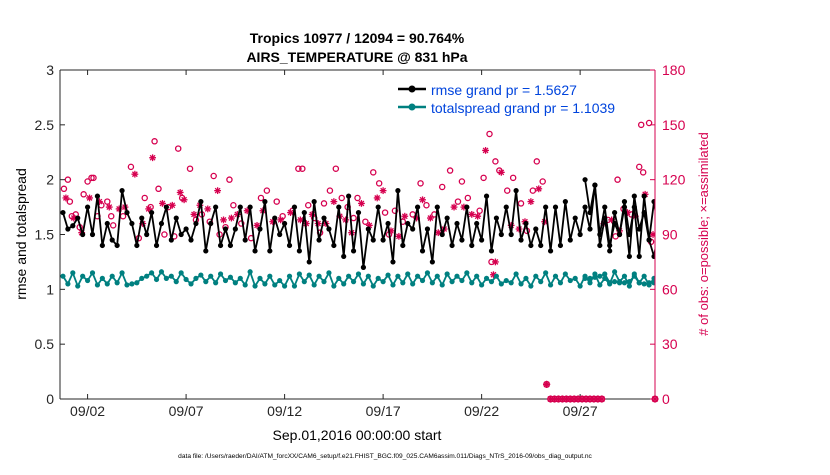  I want to click on y-right-tick-label: 90, so click(670, 235).